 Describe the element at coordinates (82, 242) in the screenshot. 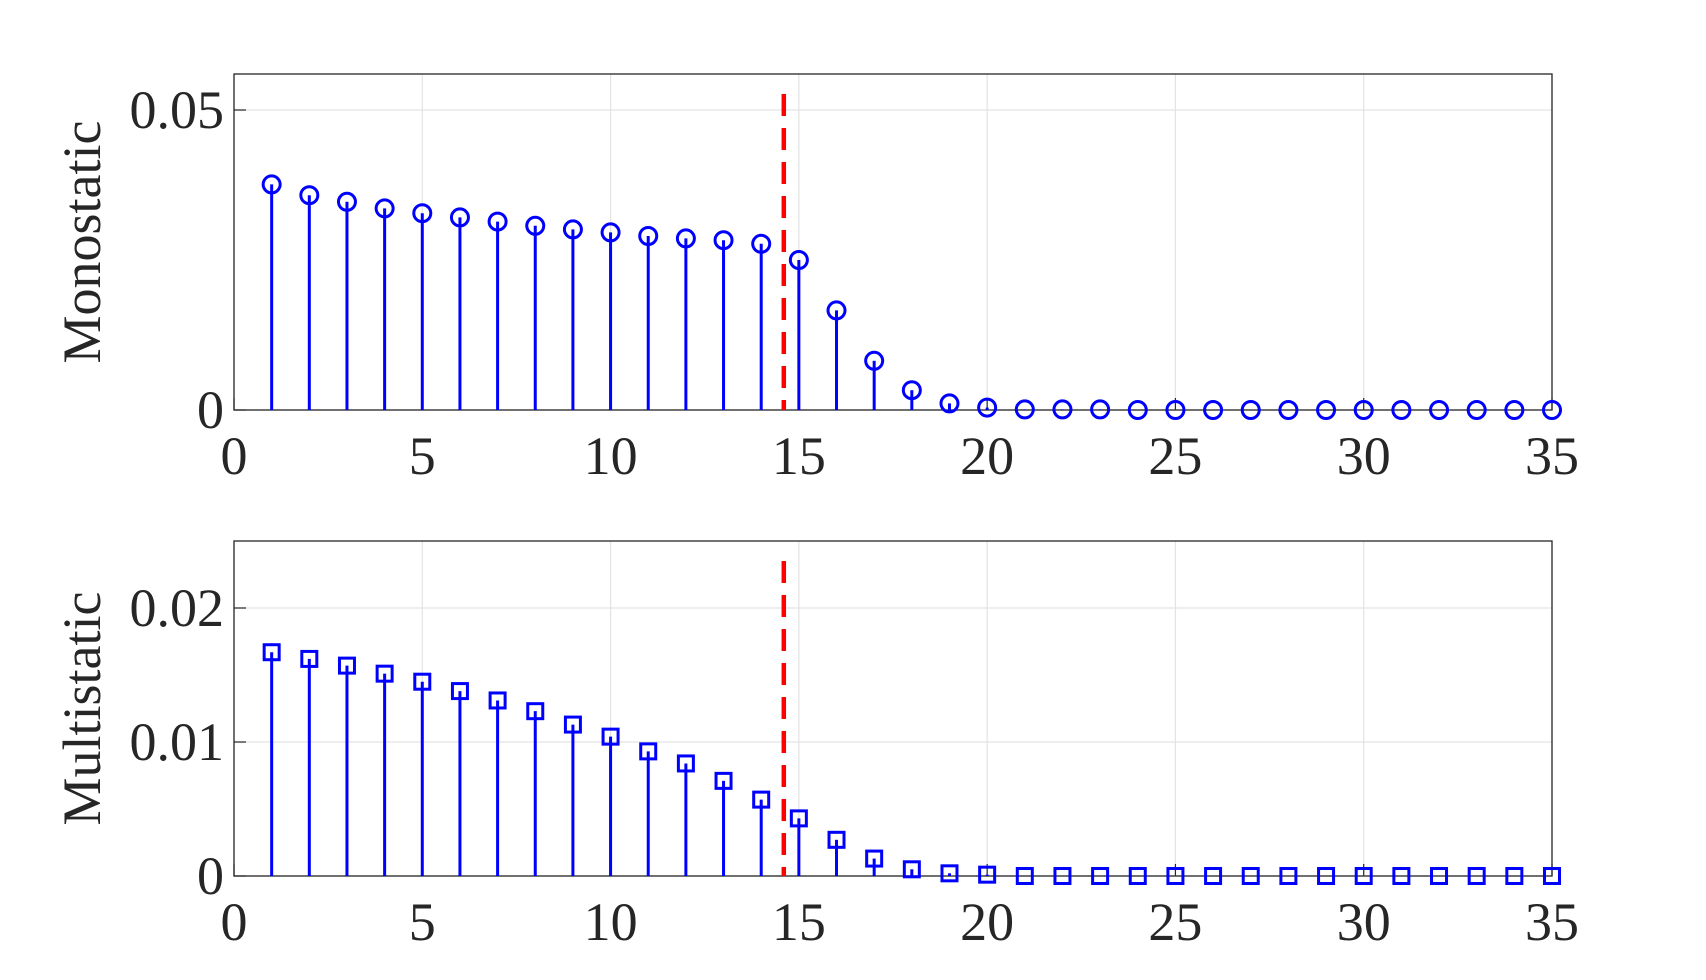

I see `y-axis-label: Monostatic` at that location.